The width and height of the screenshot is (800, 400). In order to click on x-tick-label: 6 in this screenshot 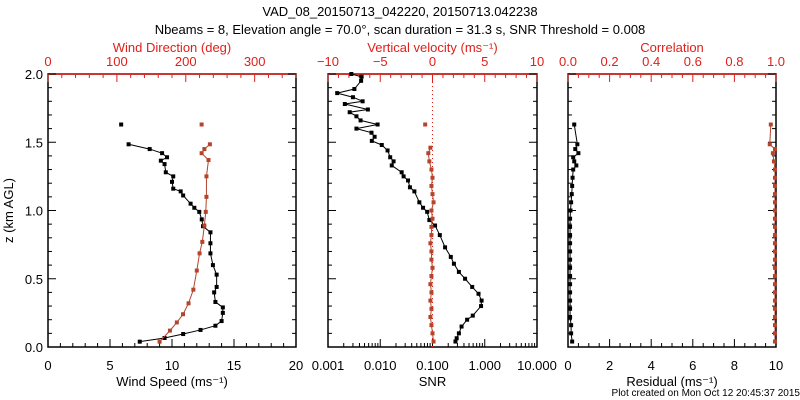, I will do `click(692, 365)`.